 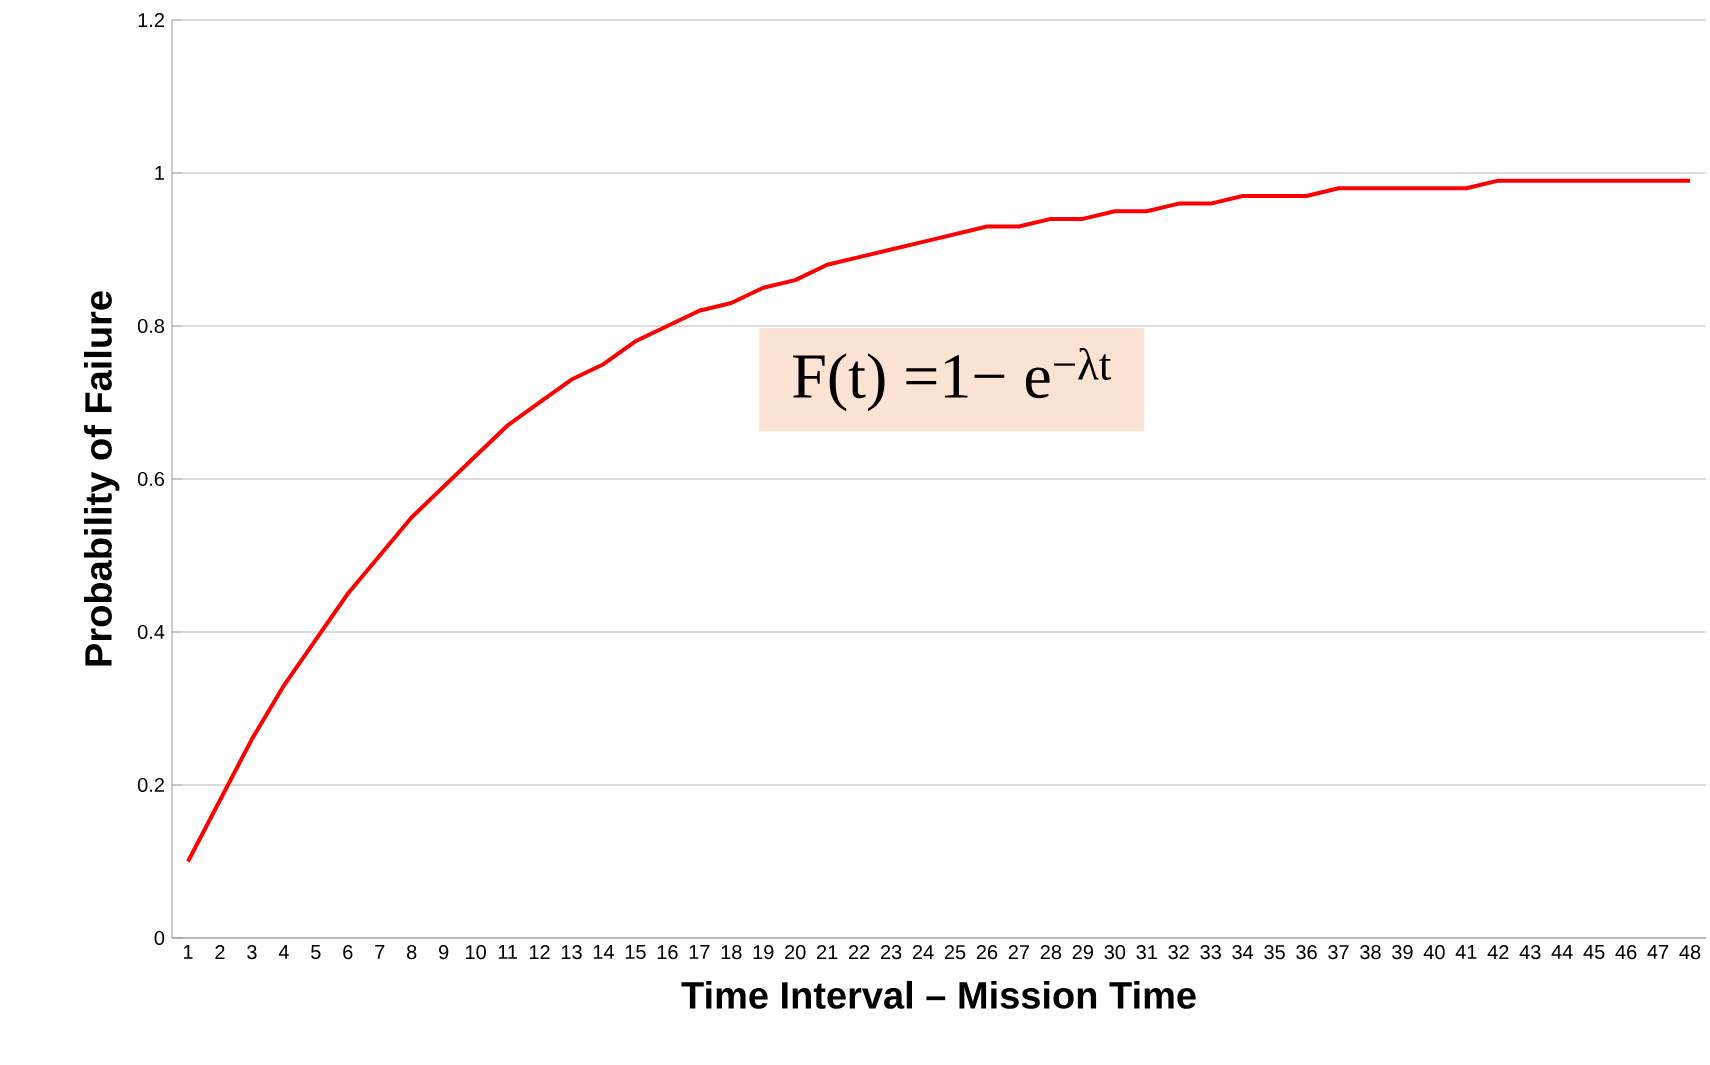 I want to click on x-tick-label: 30, so click(x=1115, y=952).